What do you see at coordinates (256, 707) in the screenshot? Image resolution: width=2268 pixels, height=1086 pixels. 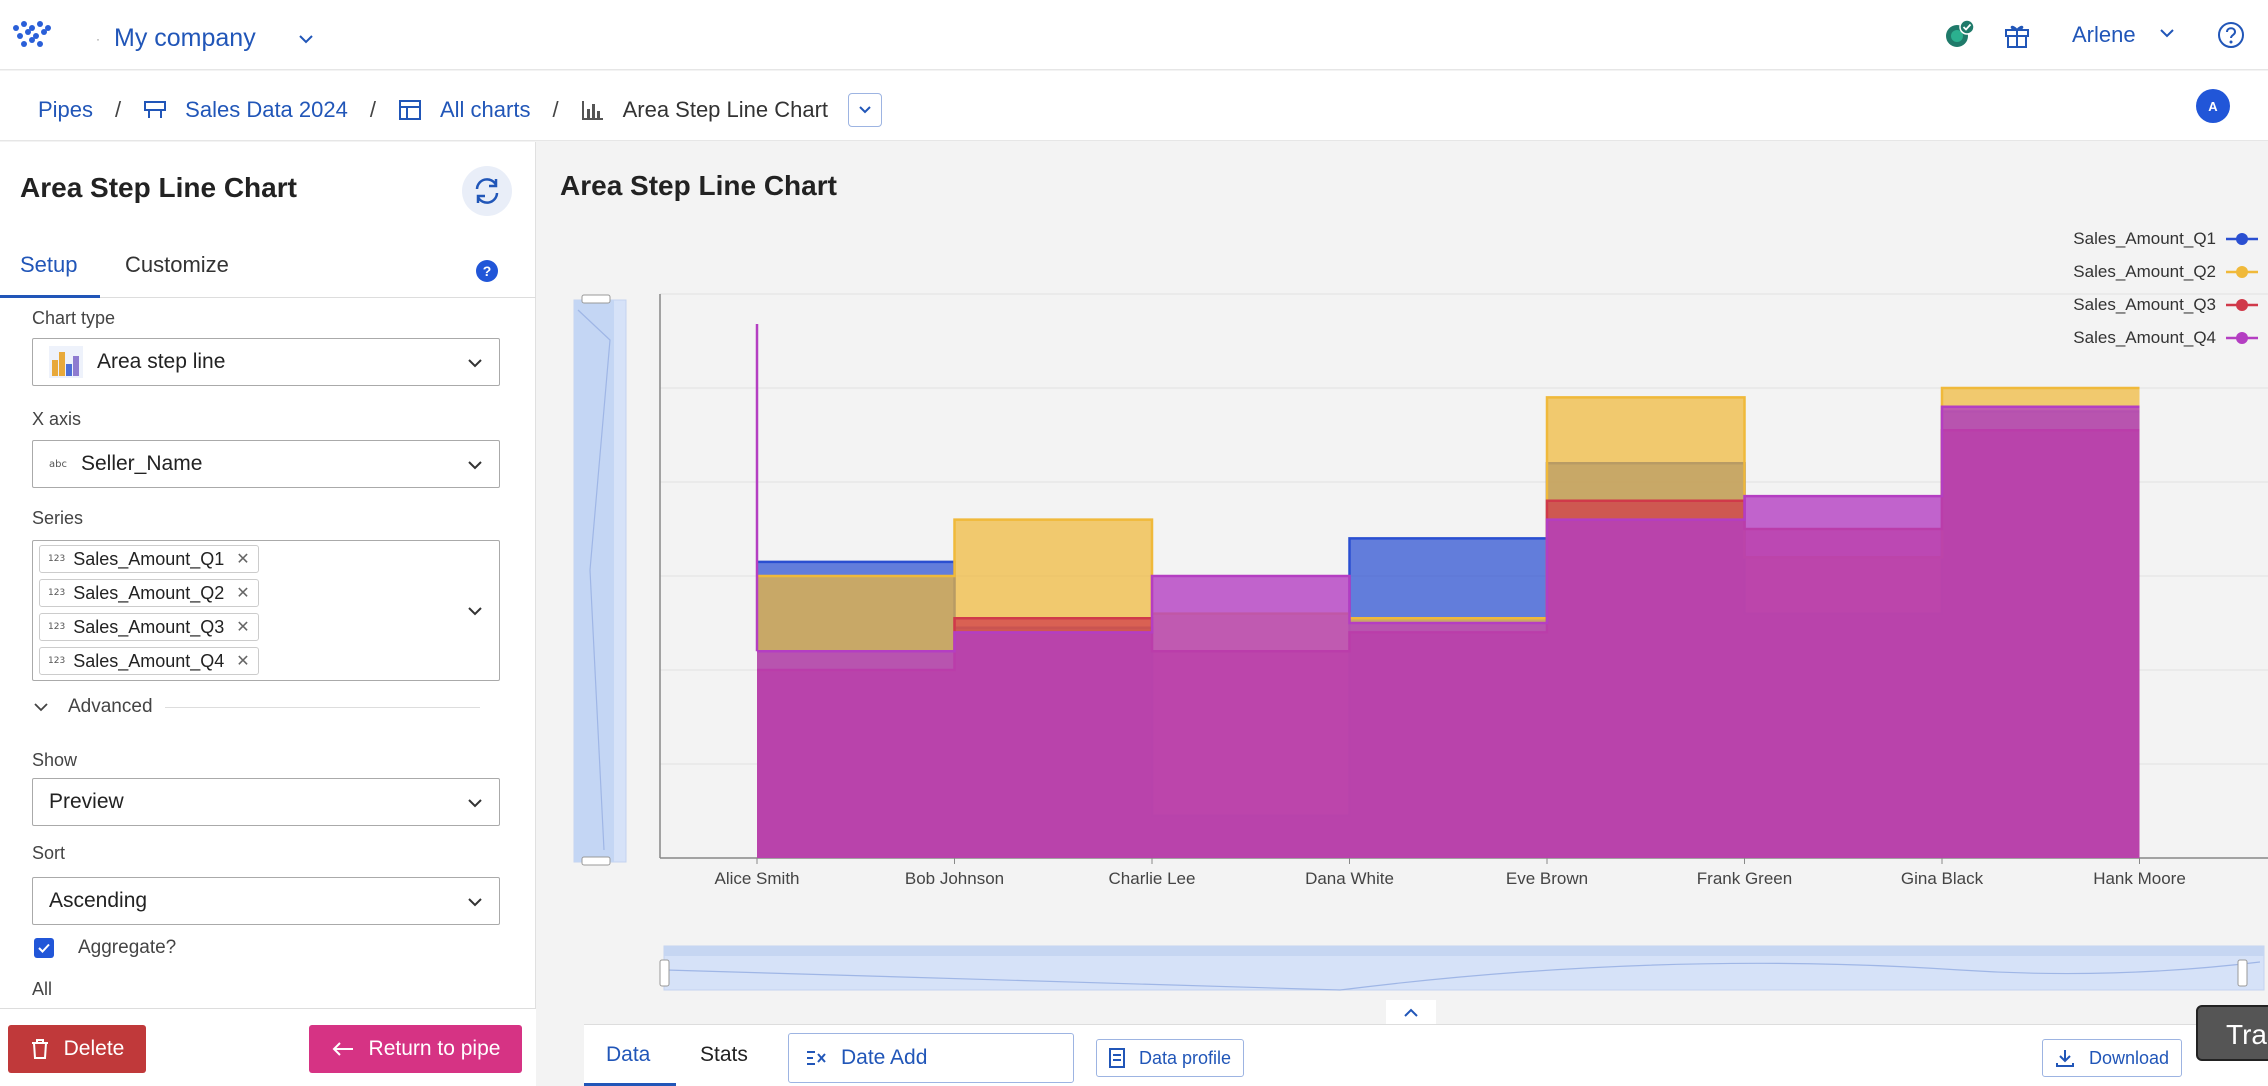 I see `advanced-toggle: Advanced` at bounding box center [256, 707].